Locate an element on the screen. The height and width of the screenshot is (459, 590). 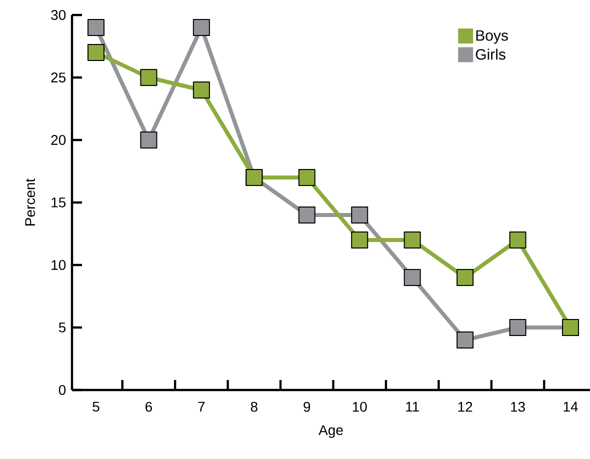
y-tick-label: 20 is located at coordinates (58, 140).